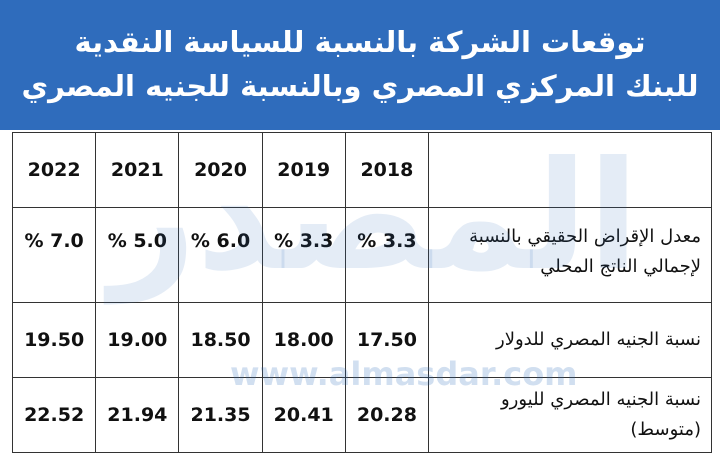  What do you see at coordinates (220, 170) in the screenshot?
I see `column-header: 2020` at bounding box center [220, 170].